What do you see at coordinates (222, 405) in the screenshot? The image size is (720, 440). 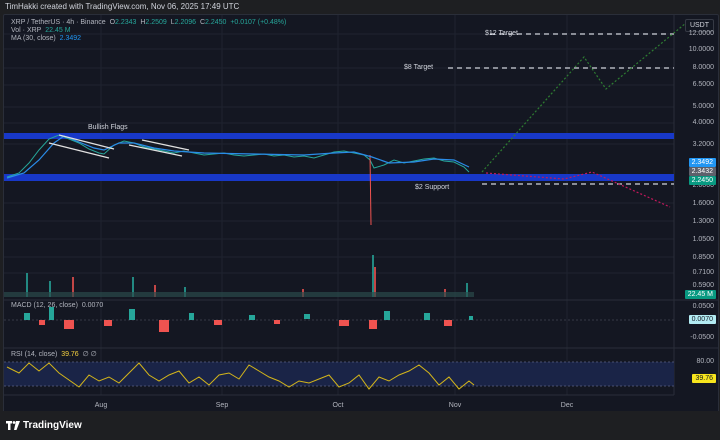 I see `time-tick: Sep` at bounding box center [222, 405].